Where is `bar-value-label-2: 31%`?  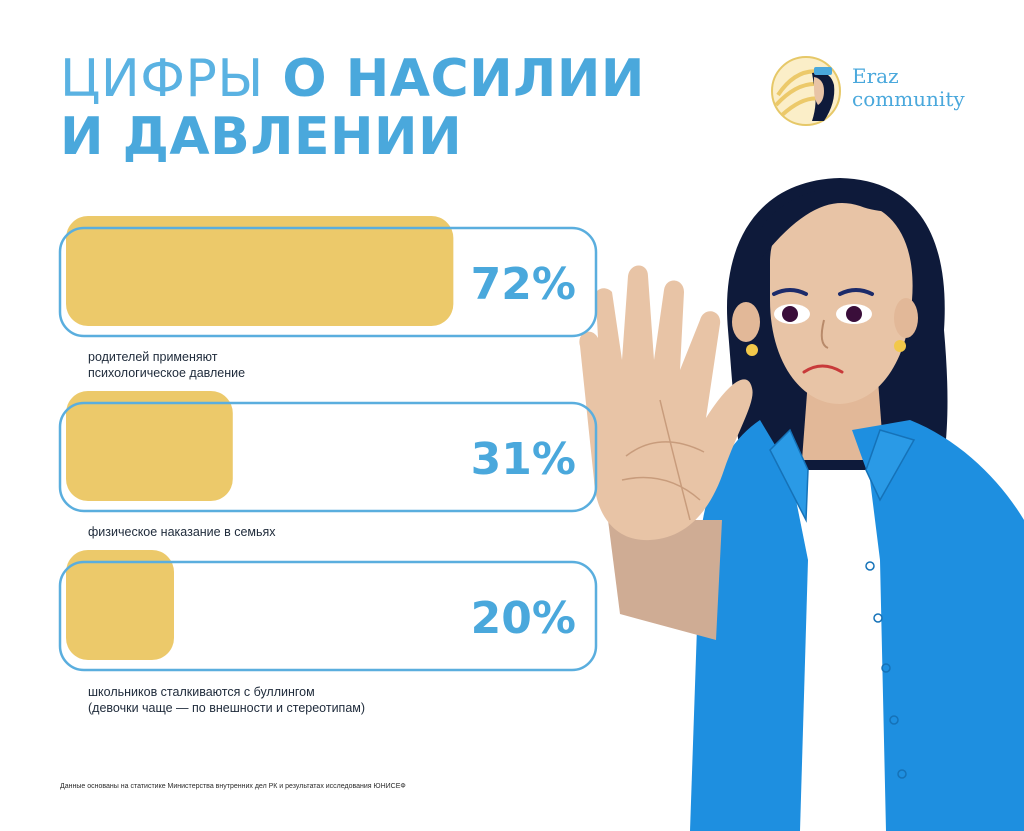 bar-value-label-2: 31% is located at coordinates (523, 459).